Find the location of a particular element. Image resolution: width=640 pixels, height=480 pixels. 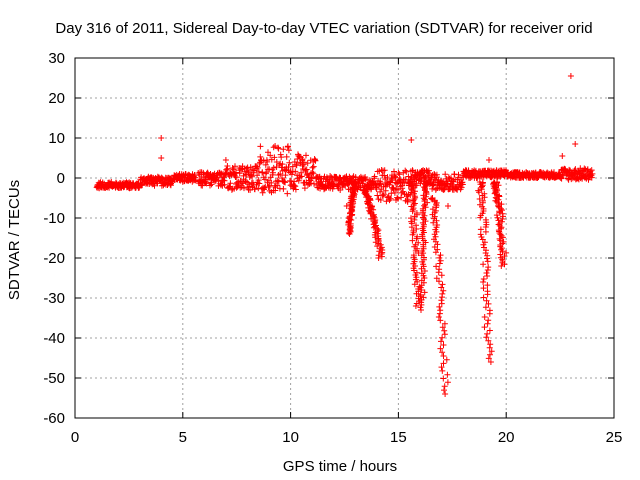

y-tick-label: 30 is located at coordinates (56, 58).